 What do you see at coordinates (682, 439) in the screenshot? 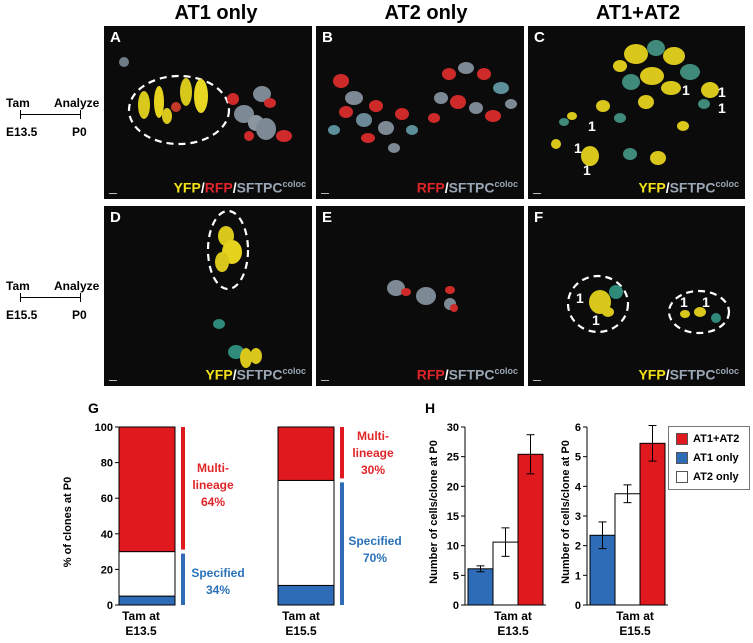
I see `legend-swatch` at bounding box center [682, 439].